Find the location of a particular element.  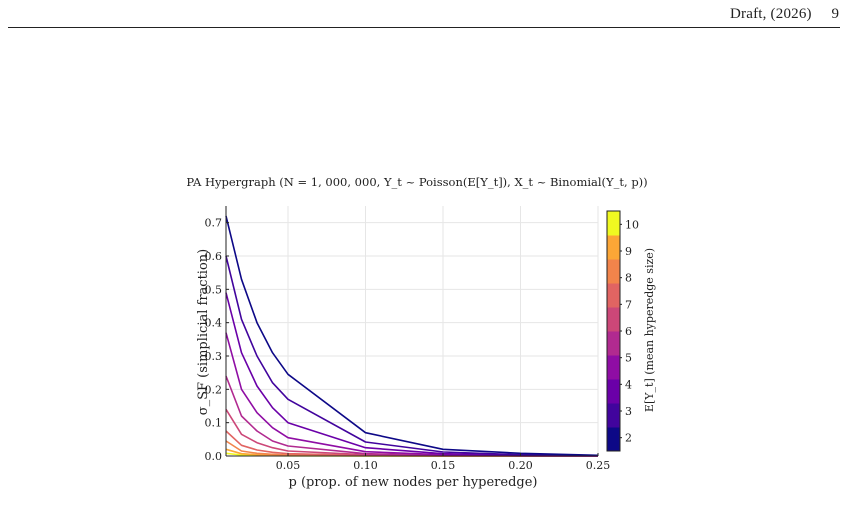

x-axis-label: p (prop. of new nodes per hyperedge) is located at coordinates (413, 482).